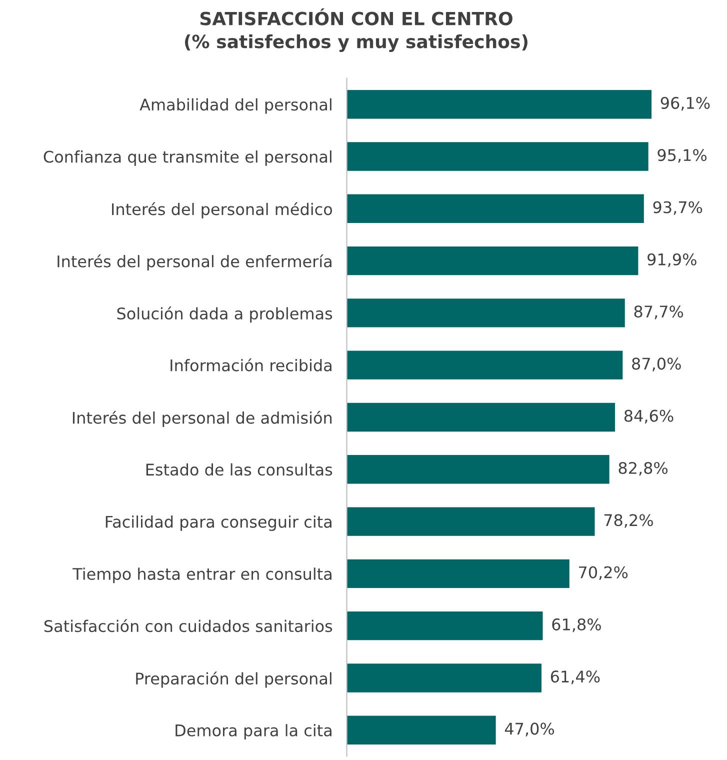 Image resolution: width=727 pixels, height=760 pixels. What do you see at coordinates (656, 365) in the screenshot?
I see `data-label: 87,0%` at bounding box center [656, 365].